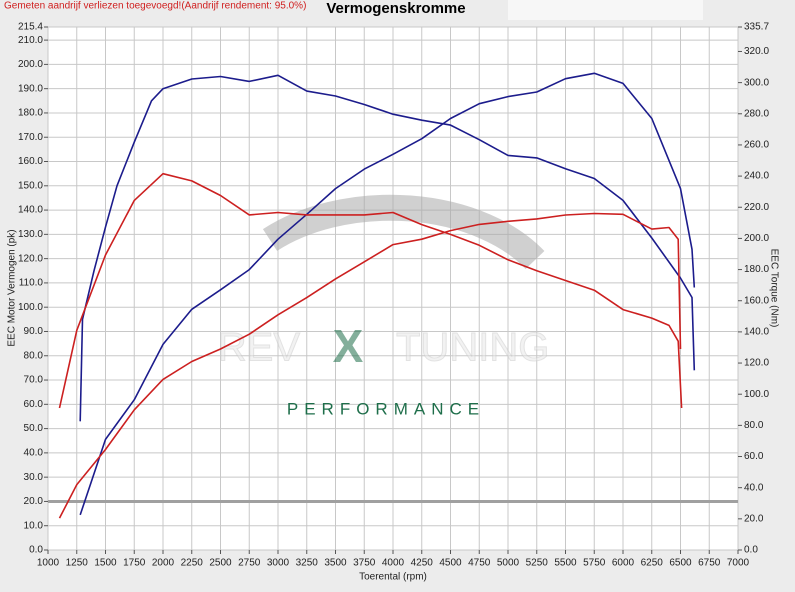  Describe the element at coordinates (30, 210) in the screenshot. I see `y-tick-label: 140.0` at that location.